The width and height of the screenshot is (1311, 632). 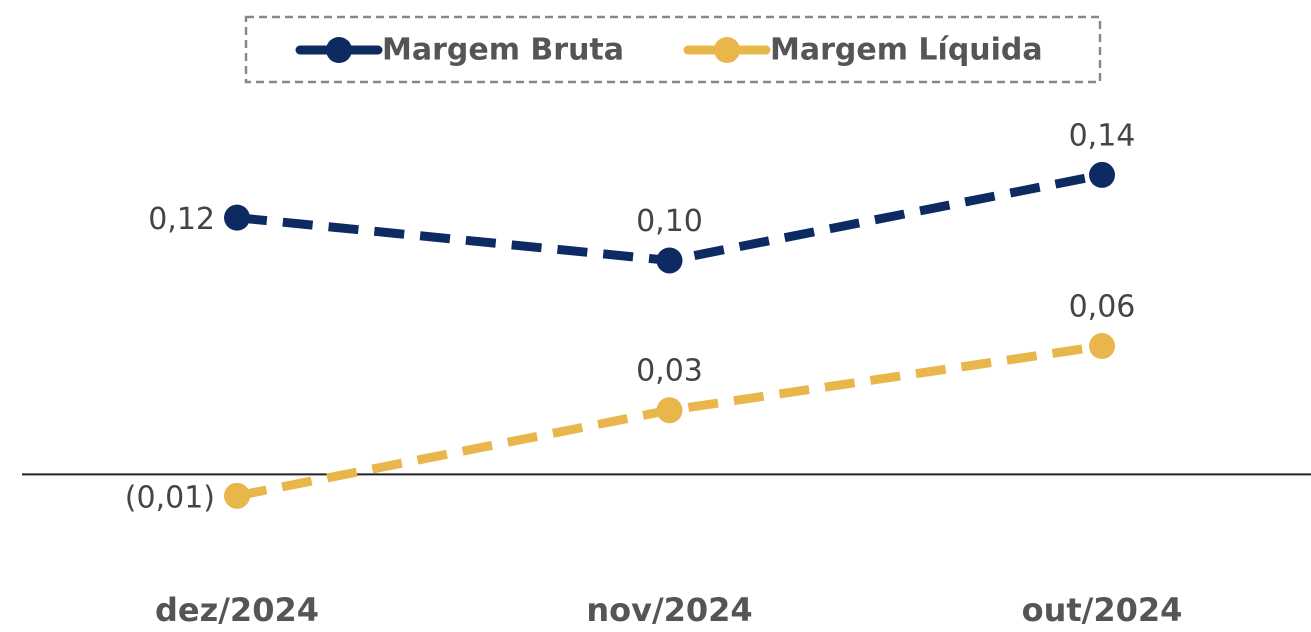 What do you see at coordinates (1102, 307) in the screenshot?
I see `data-label: 0,06` at bounding box center [1102, 307].